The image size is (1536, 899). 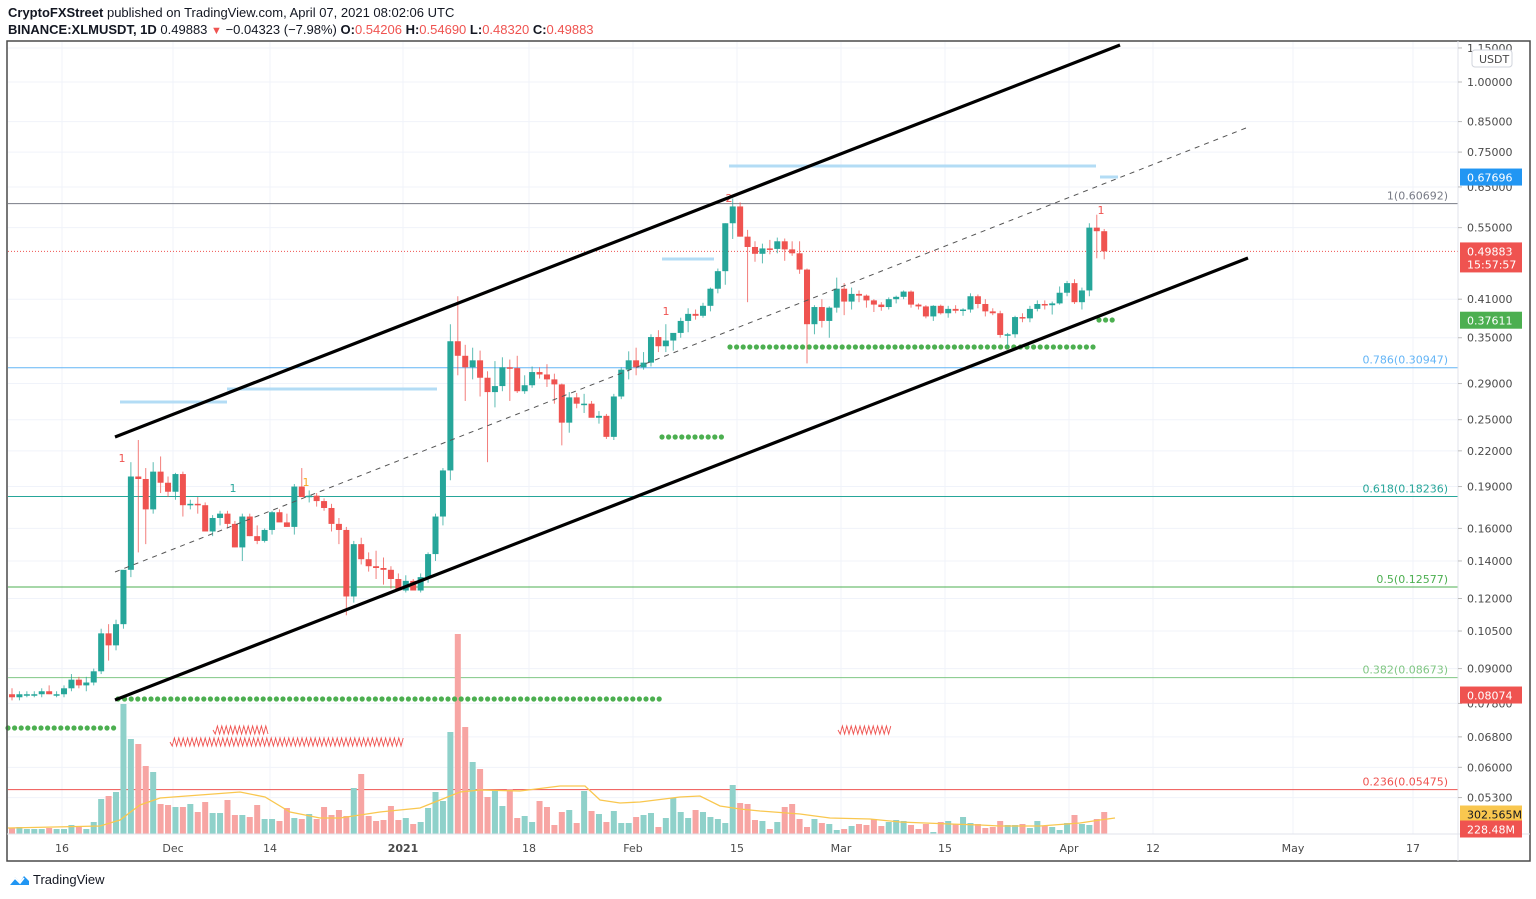 What do you see at coordinates (1405, 489) in the screenshot?
I see `fib-level-label: 0.618(0.18236)` at bounding box center [1405, 489].